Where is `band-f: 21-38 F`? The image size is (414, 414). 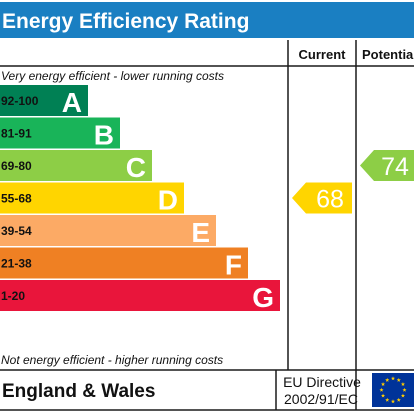 band-f: 21-38 F is located at coordinates (124, 264).